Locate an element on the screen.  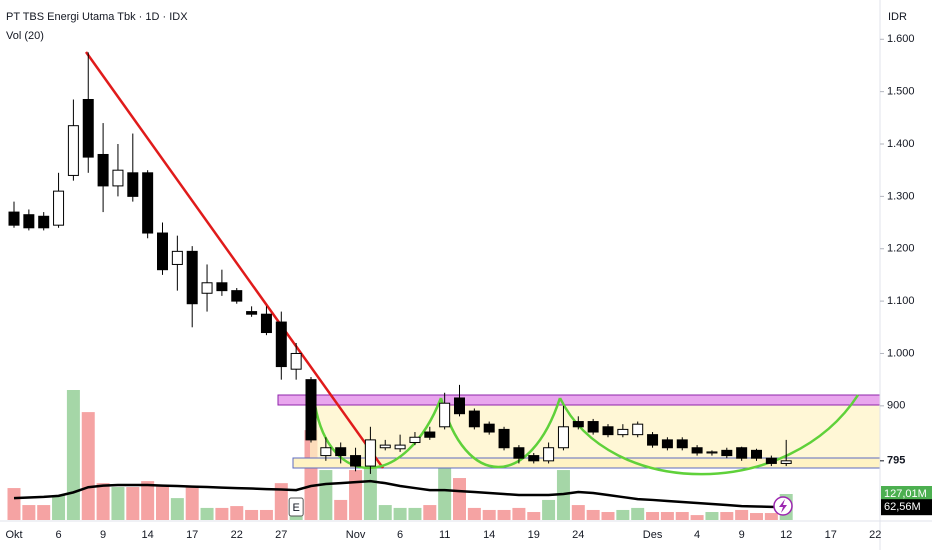
volume-label-box is located at coordinates (906, 493).